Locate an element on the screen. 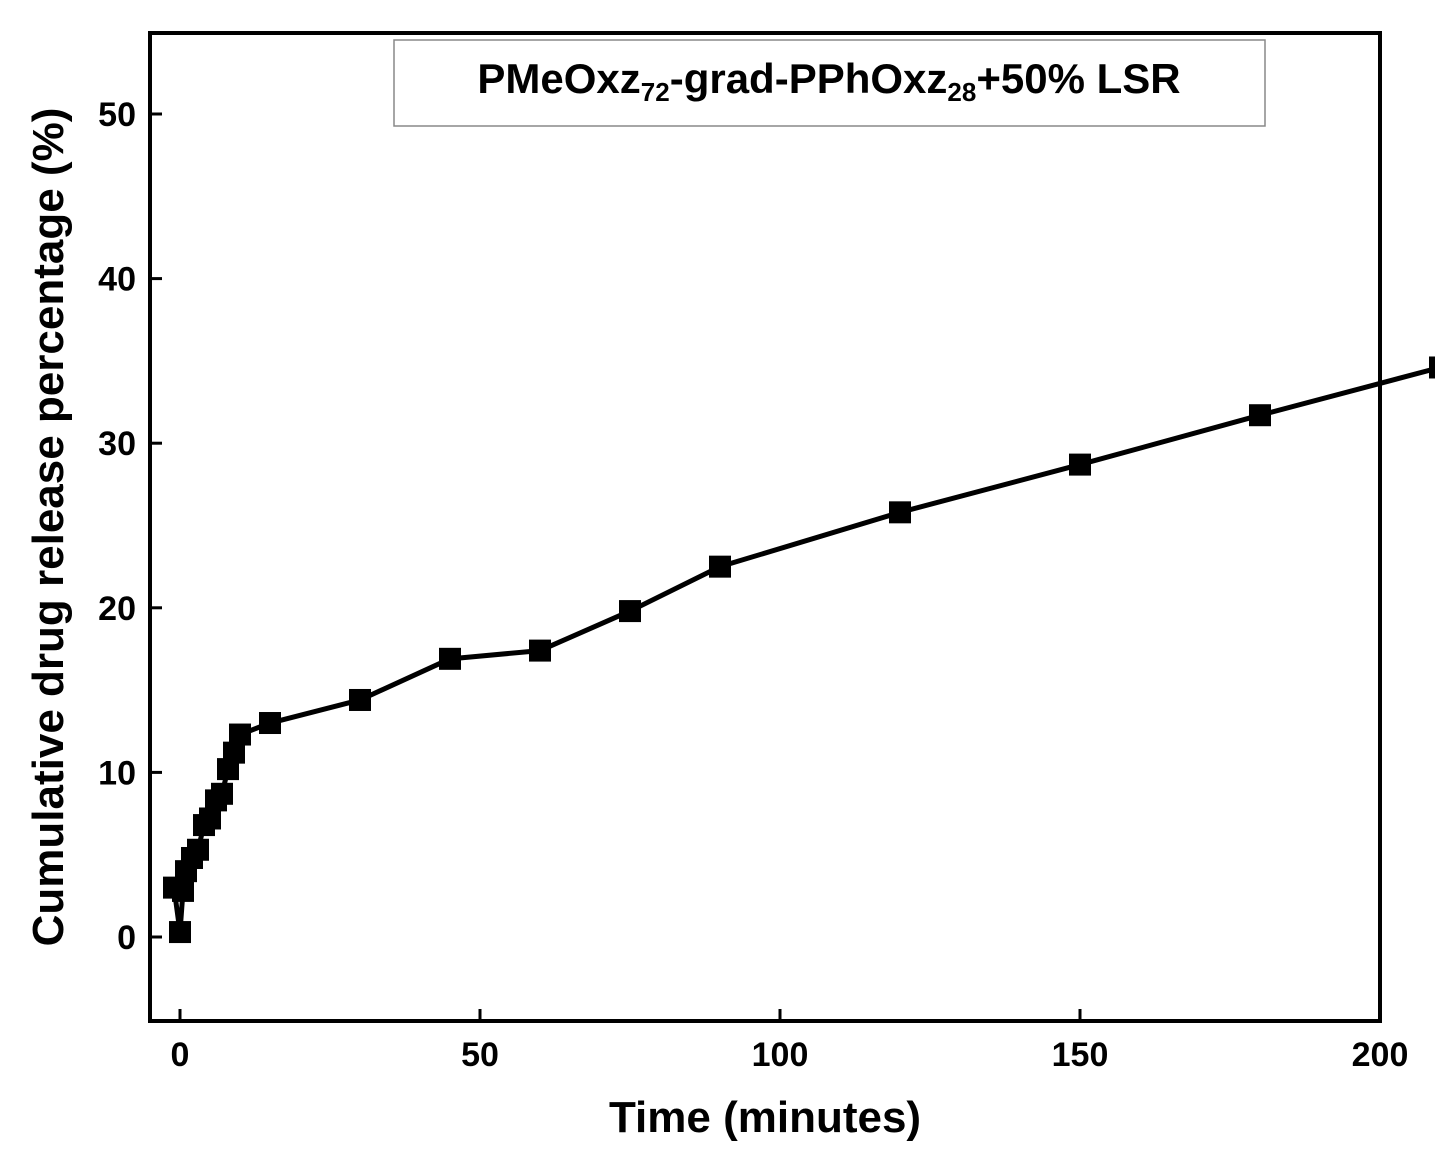 The width and height of the screenshot is (1435, 1162). y-tick-label: 10 is located at coordinates (117, 773).